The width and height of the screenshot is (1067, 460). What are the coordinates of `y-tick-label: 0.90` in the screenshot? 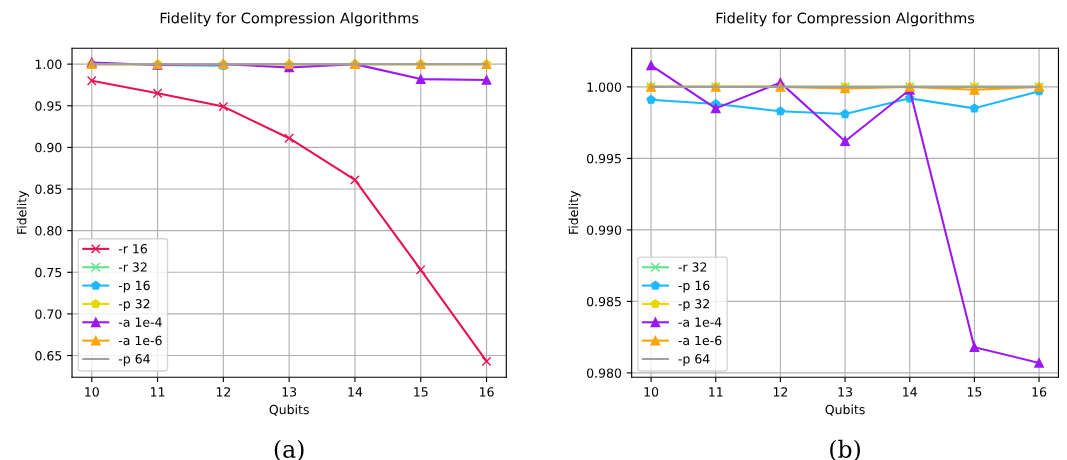 It's located at (48, 147).